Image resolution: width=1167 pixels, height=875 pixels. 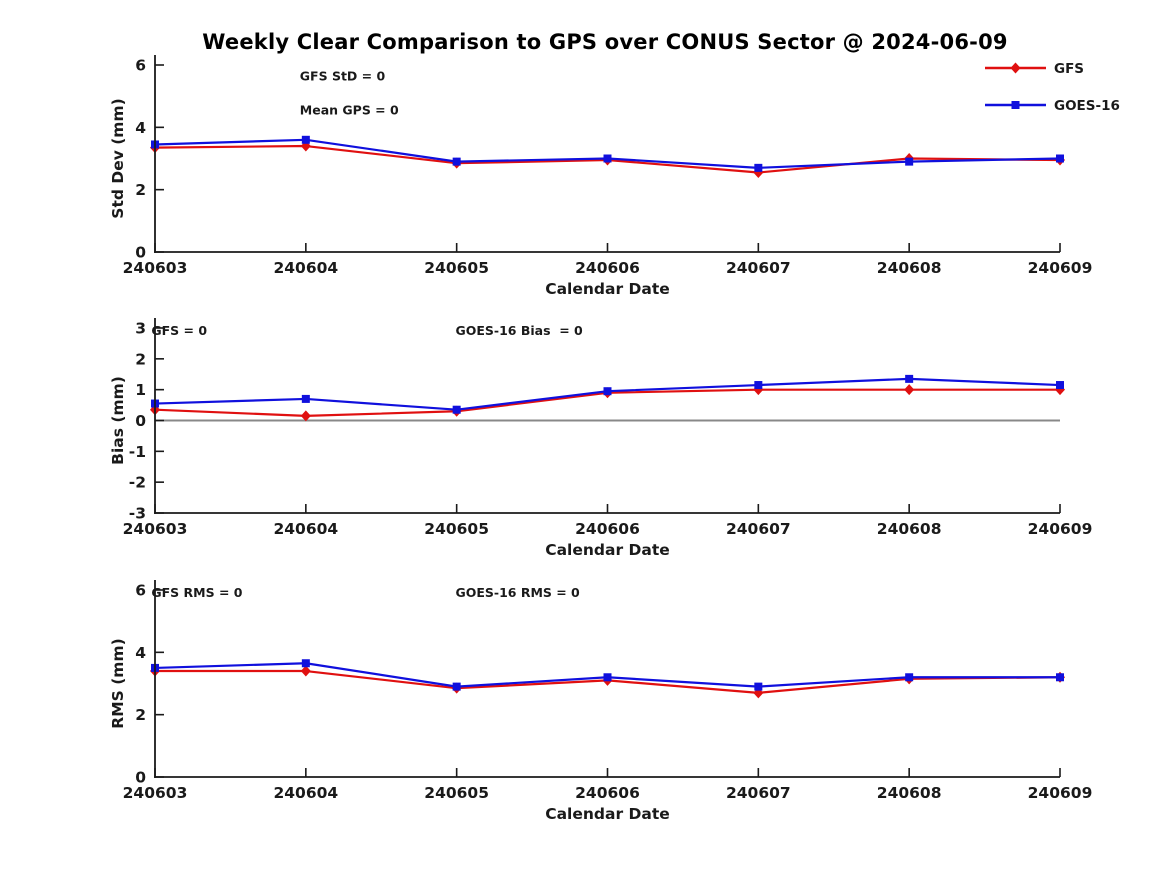 I want to click on legend-label: GOES-16, so click(x=1087, y=106).